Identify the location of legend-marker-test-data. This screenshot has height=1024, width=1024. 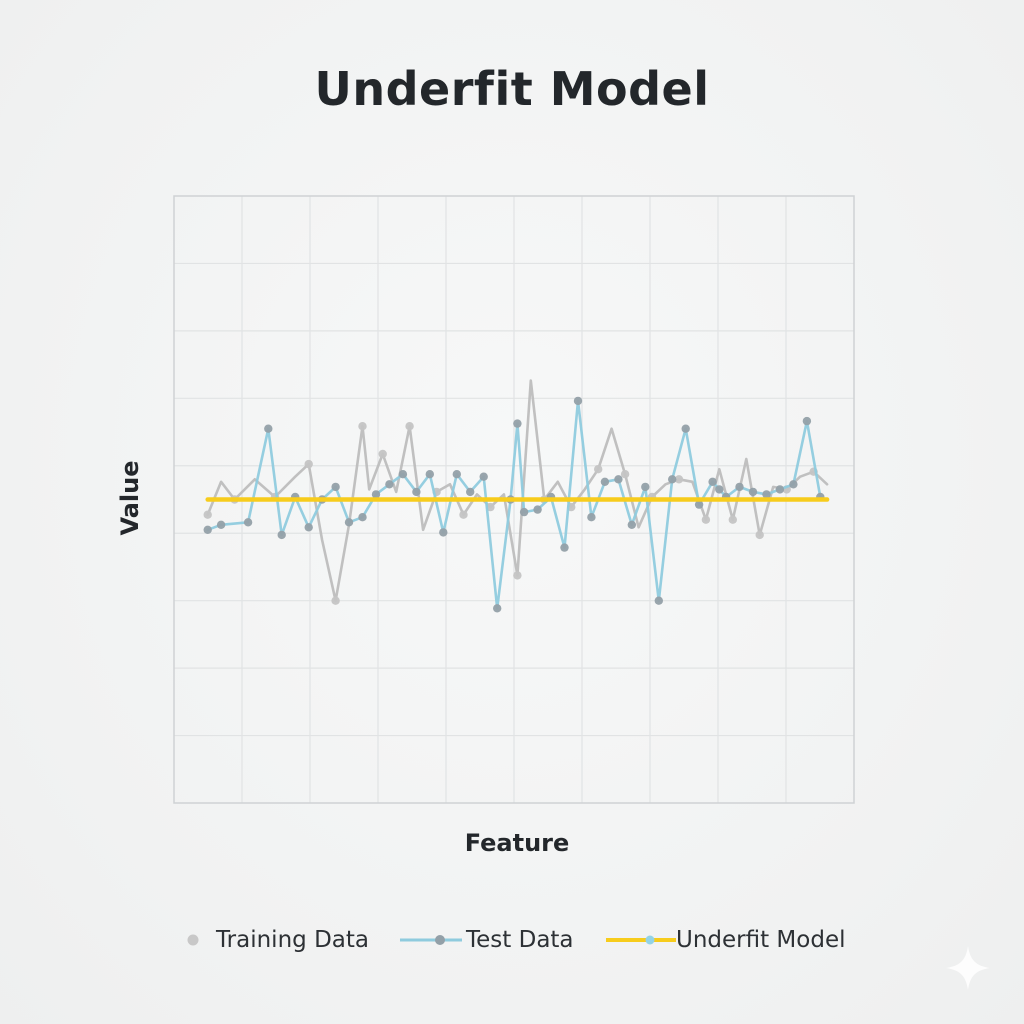
(433, 940).